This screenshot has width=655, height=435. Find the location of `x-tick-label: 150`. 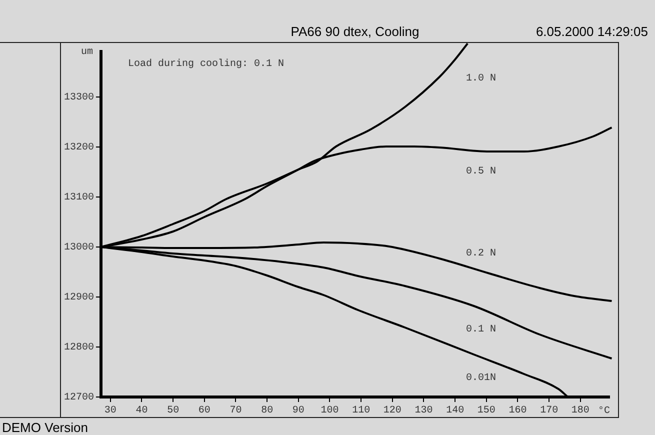

x-tick-label: 150 is located at coordinates (486, 411).